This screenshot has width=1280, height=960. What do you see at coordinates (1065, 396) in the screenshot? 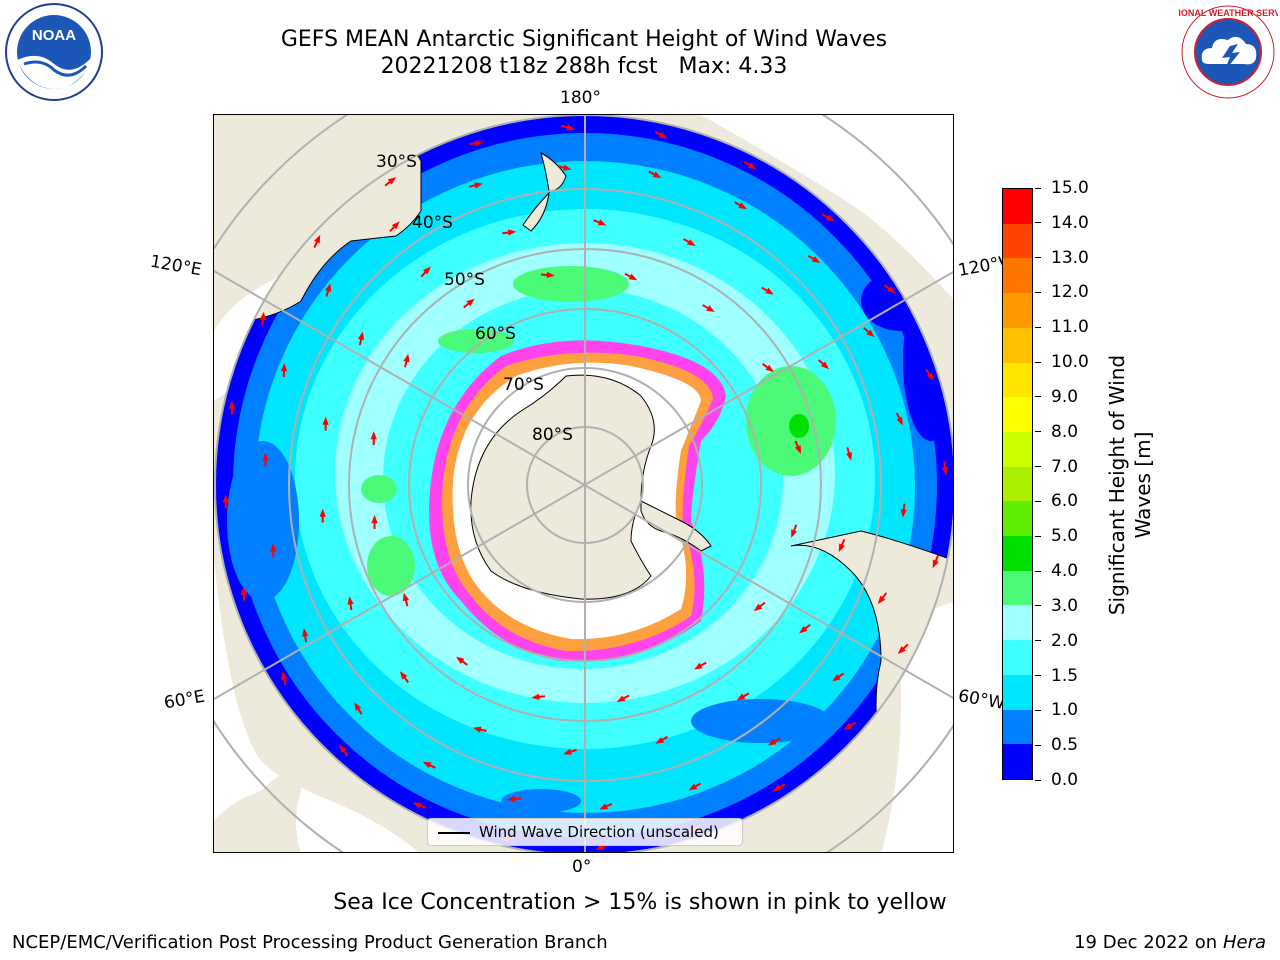
I see `colorbar-tick-label: 9.0` at bounding box center [1065, 396].